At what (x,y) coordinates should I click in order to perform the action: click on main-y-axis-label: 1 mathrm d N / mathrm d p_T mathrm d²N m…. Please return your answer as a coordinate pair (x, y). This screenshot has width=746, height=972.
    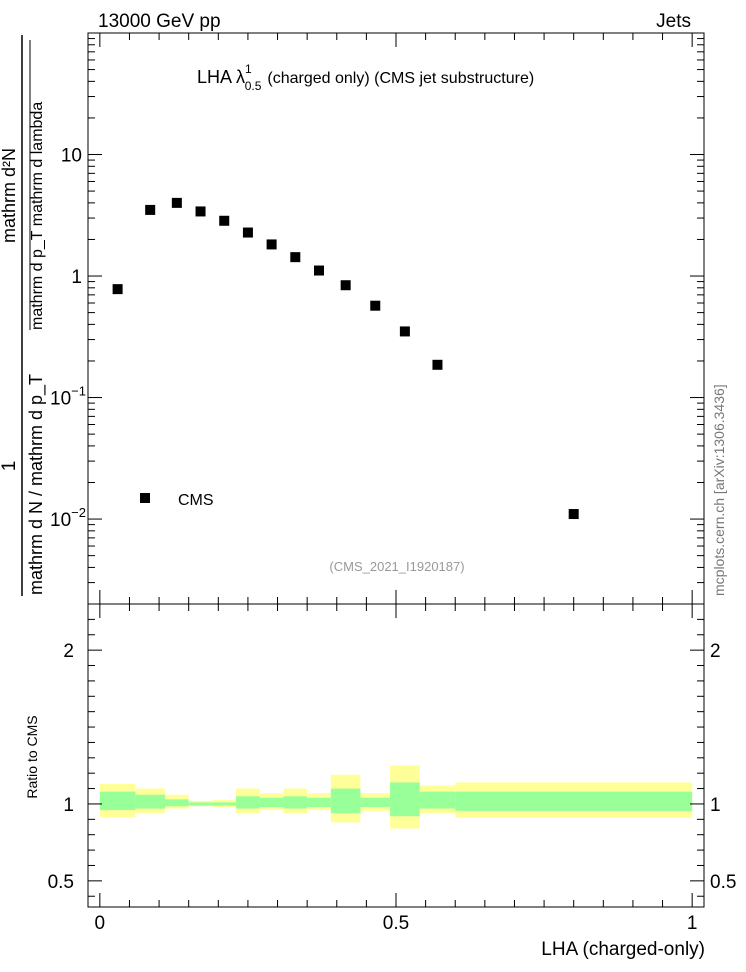
    Looking at the image, I should click on (23, 315).